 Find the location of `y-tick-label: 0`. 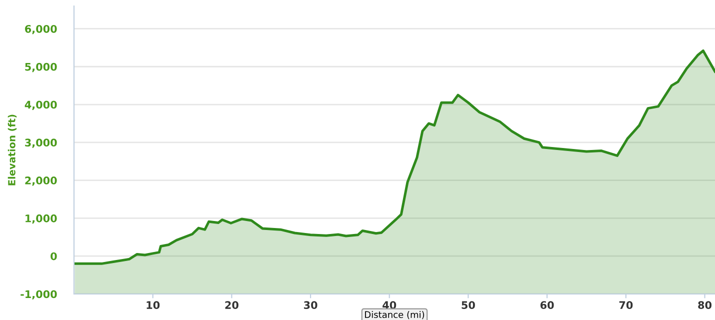

y-tick-label: 0 is located at coordinates (53, 256).